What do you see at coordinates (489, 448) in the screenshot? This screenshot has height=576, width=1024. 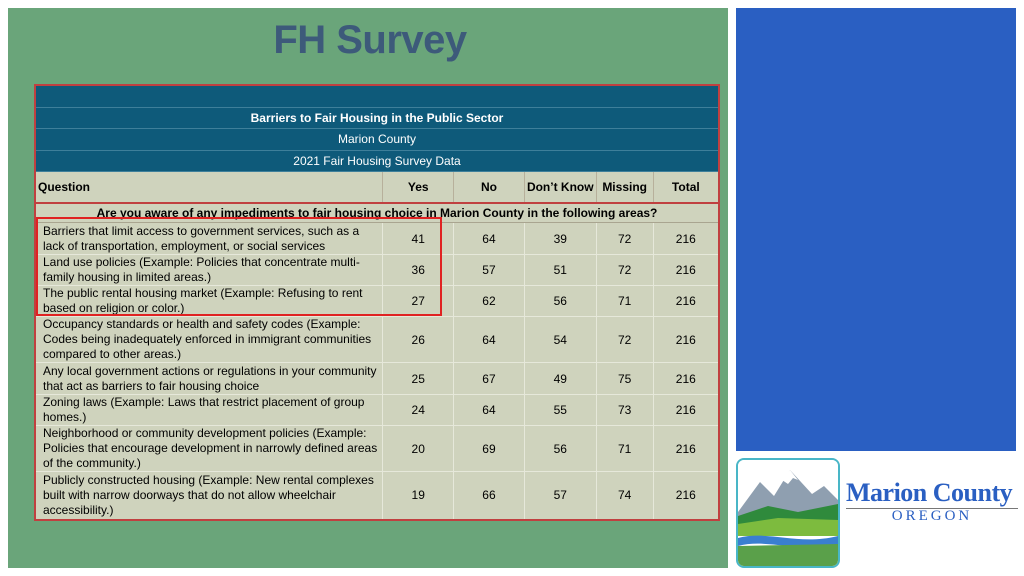 I see `row-no: 69` at bounding box center [489, 448].